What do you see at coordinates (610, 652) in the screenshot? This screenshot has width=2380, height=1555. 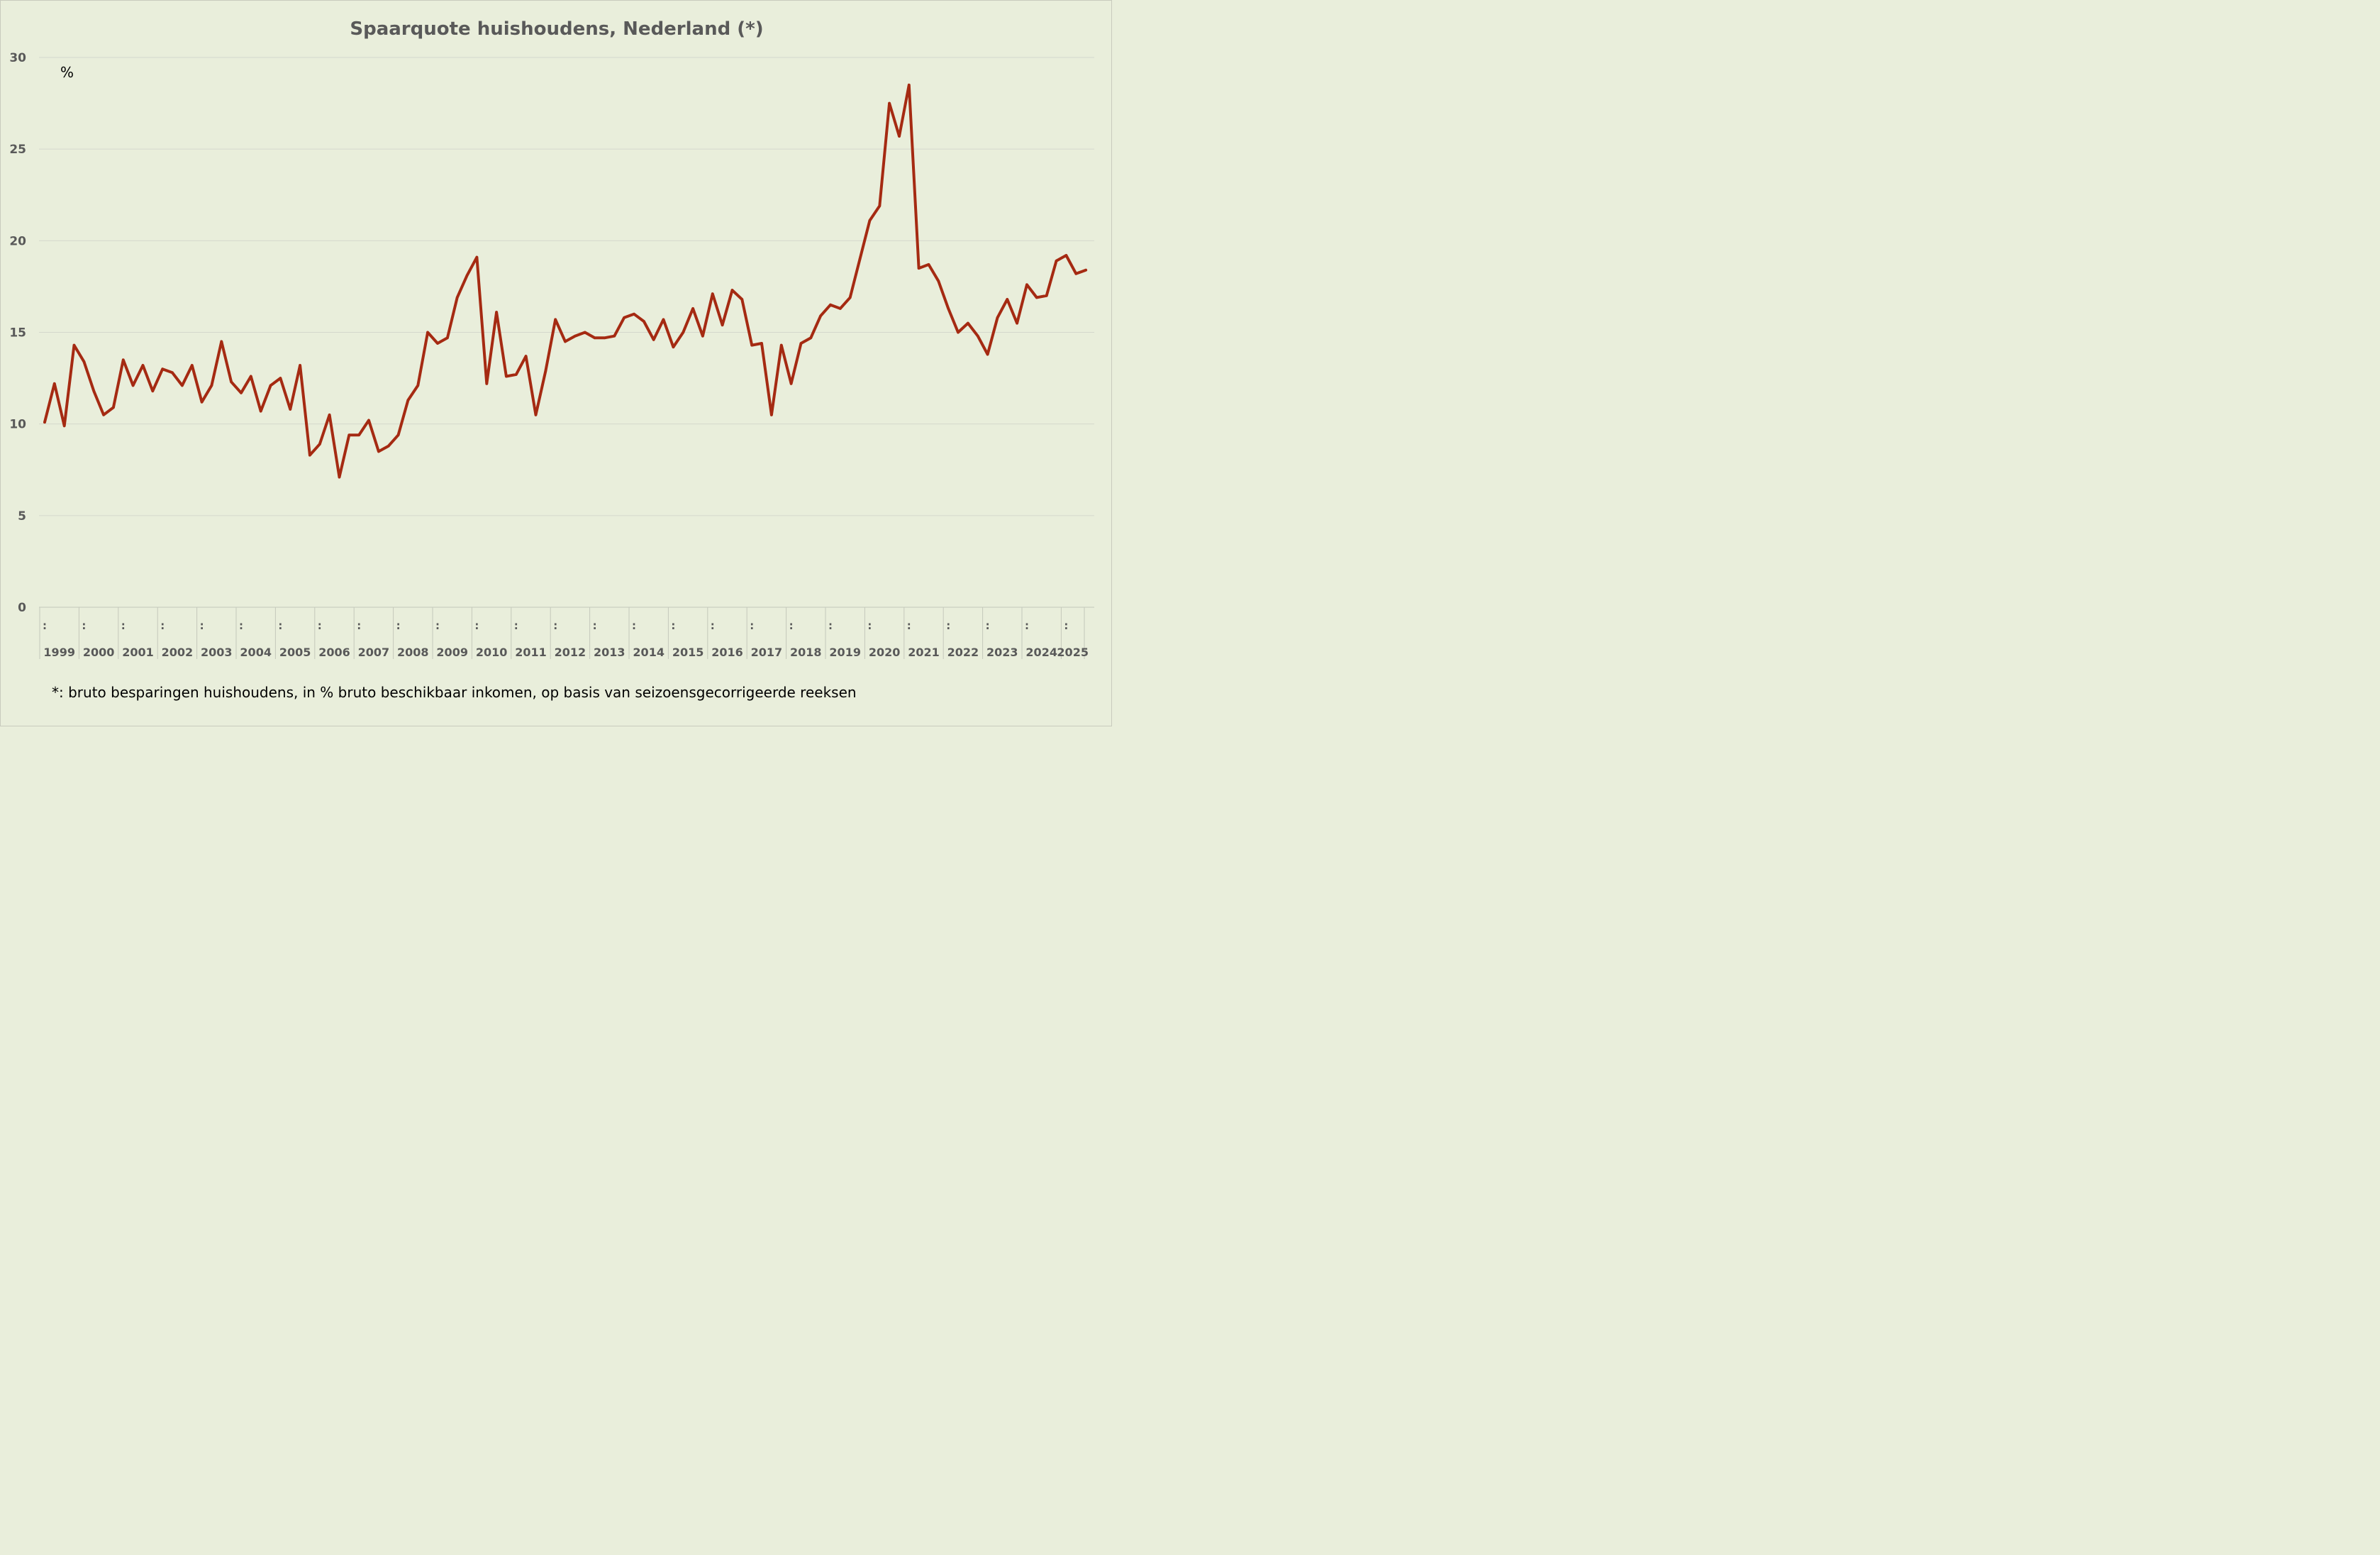 I see `x-tick-label: 2013` at bounding box center [610, 652].